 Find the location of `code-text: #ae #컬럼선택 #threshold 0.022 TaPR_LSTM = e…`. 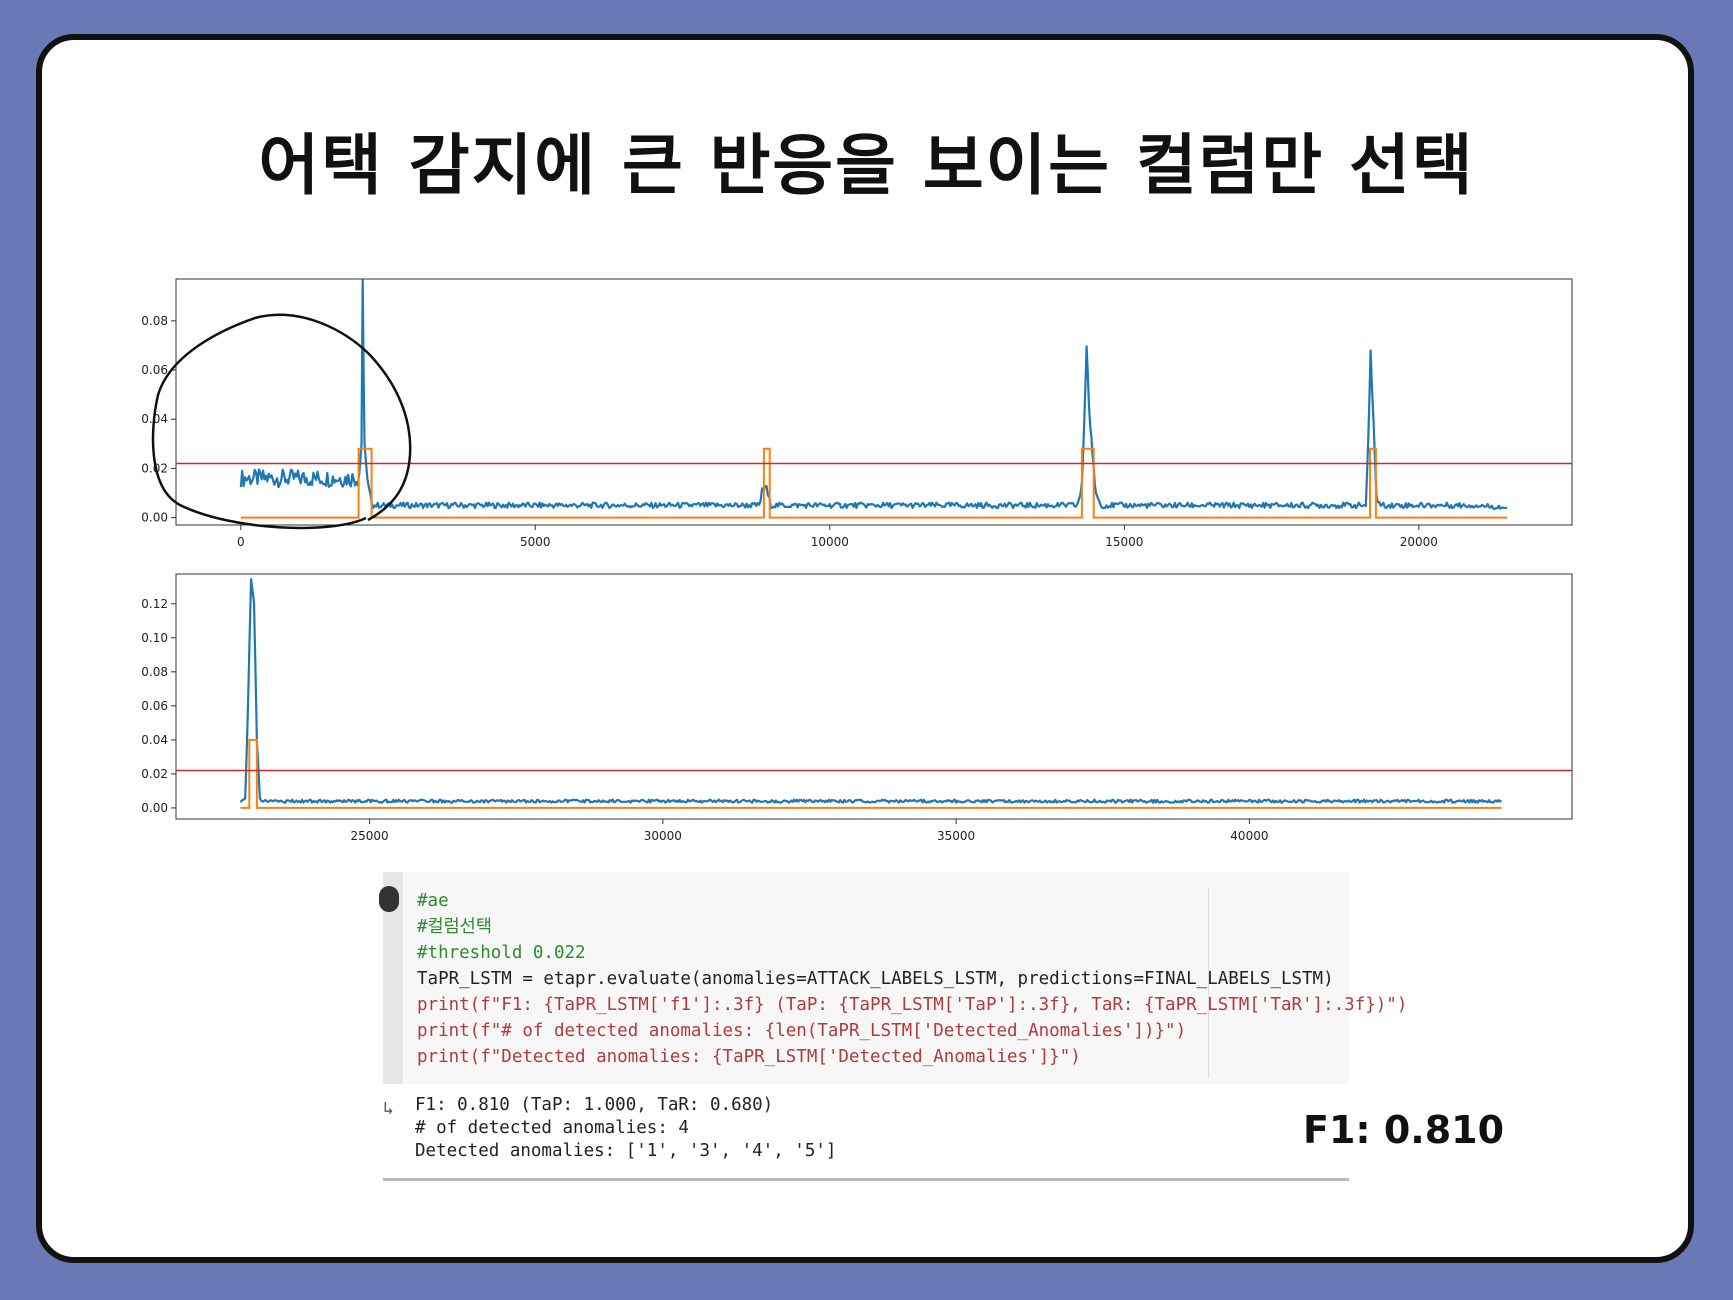

code-text: #ae #컬럼선택 #threshold 0.022 TaPR_LSTM = e… is located at coordinates (912, 979).